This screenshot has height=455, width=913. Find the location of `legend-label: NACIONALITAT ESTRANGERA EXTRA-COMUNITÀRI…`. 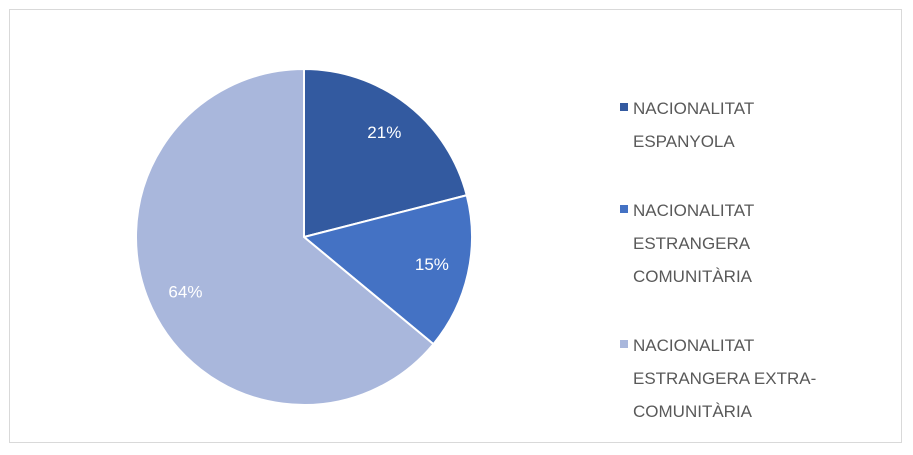

legend-label: NACIONALITAT ESTRANGERA EXTRA-COMUNITÀRI… is located at coordinates (725, 378).